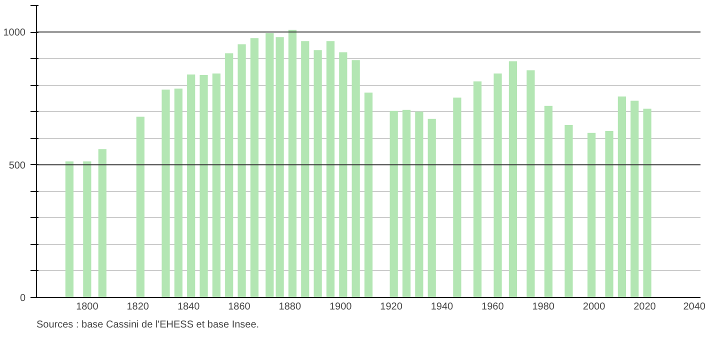 The image size is (710, 340). What do you see at coordinates (138, 307) in the screenshot?
I see `x-tick-label: 1820` at bounding box center [138, 307].